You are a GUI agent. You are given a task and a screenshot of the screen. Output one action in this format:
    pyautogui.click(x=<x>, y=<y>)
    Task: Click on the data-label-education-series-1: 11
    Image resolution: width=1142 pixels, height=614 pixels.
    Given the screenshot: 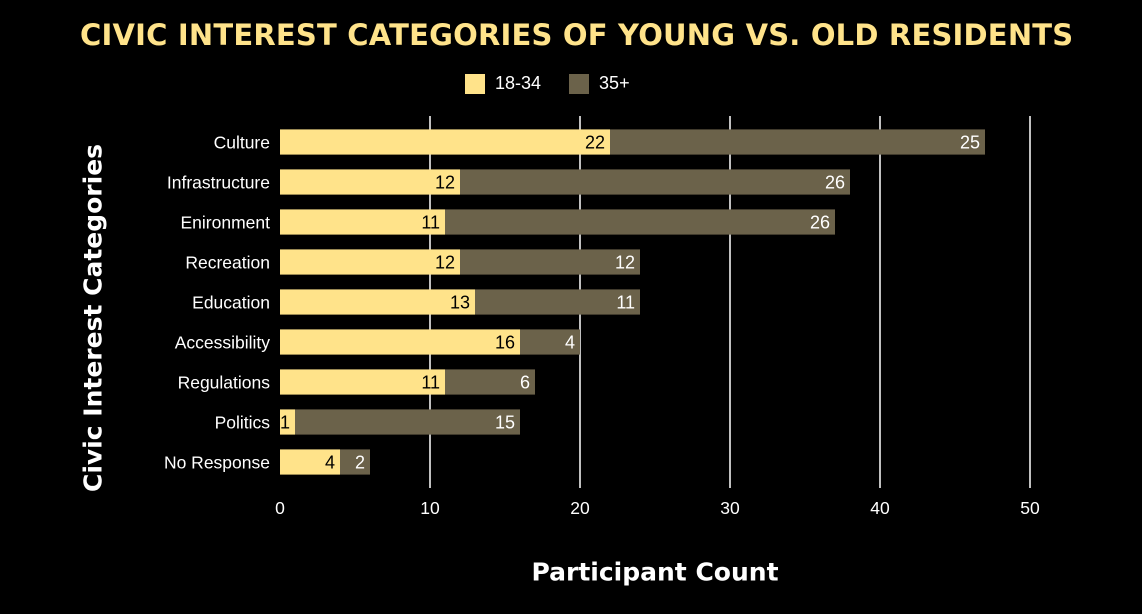 What is the action you would take?
    pyautogui.click(x=625, y=303)
    